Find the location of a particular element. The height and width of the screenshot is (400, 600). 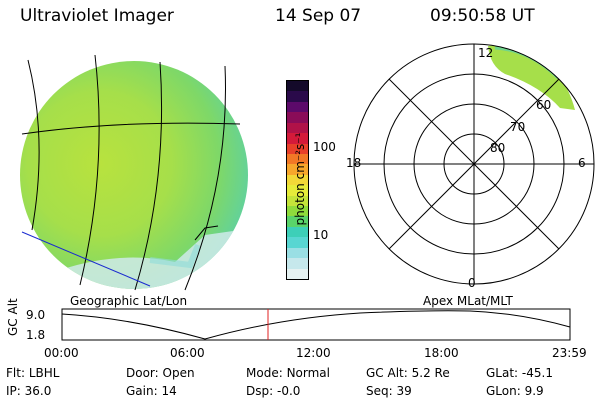

status-gain: Gain: 14 is located at coordinates (151, 391).